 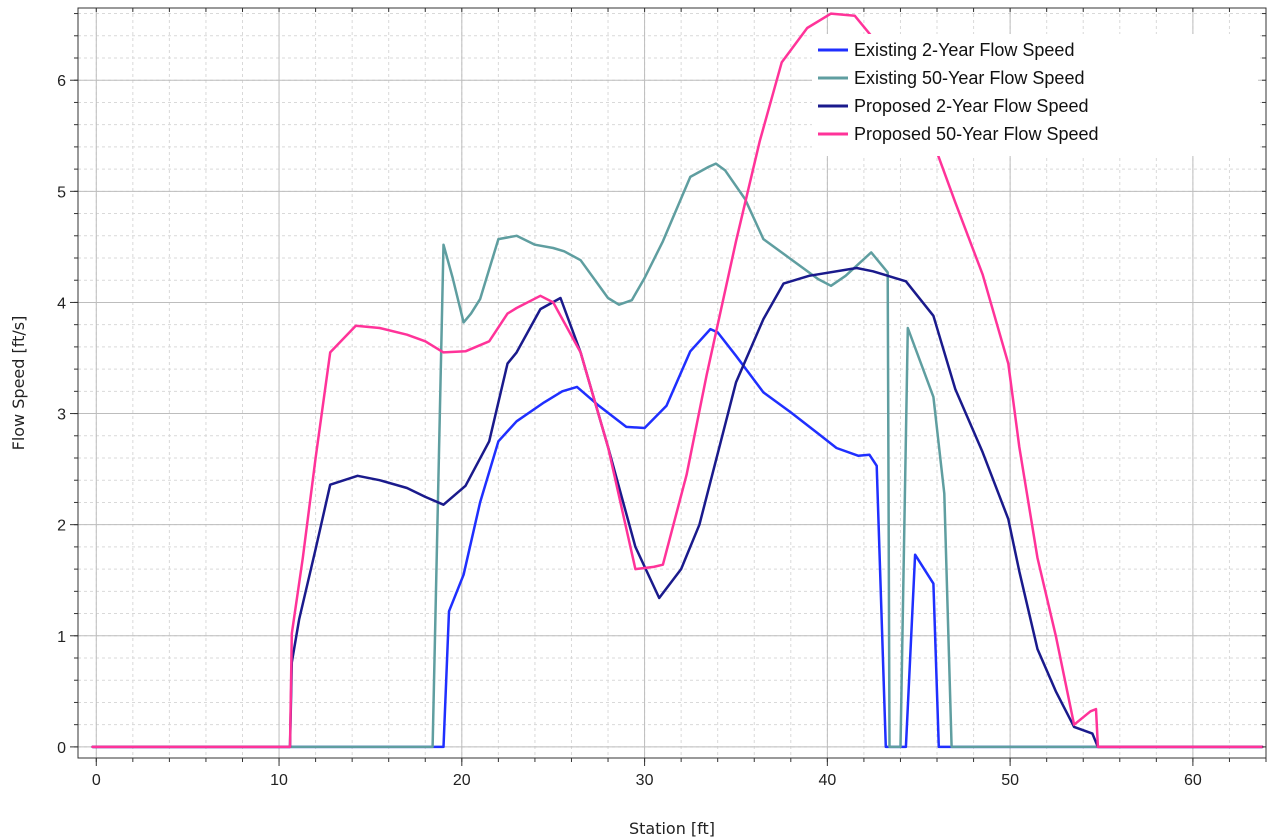 What do you see at coordinates (279, 780) in the screenshot?
I see `x-tick-label: 10` at bounding box center [279, 780].